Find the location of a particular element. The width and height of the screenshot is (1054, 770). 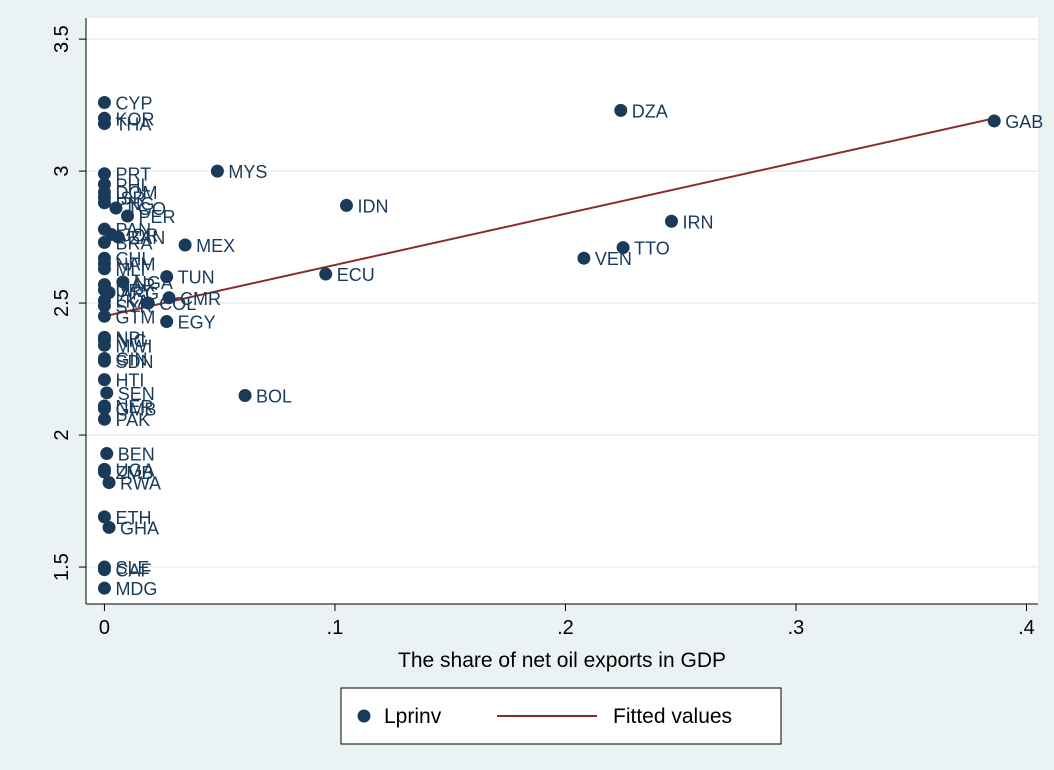

point-label-ury: URY is located at coordinates (134, 291).